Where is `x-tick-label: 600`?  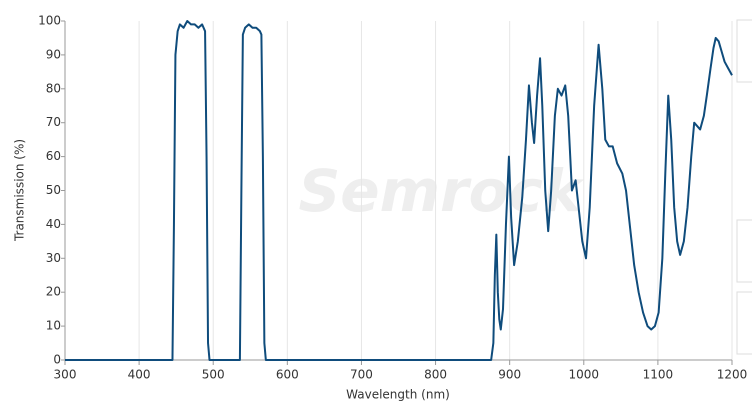
x-tick-label: 600 is located at coordinates (287, 375).